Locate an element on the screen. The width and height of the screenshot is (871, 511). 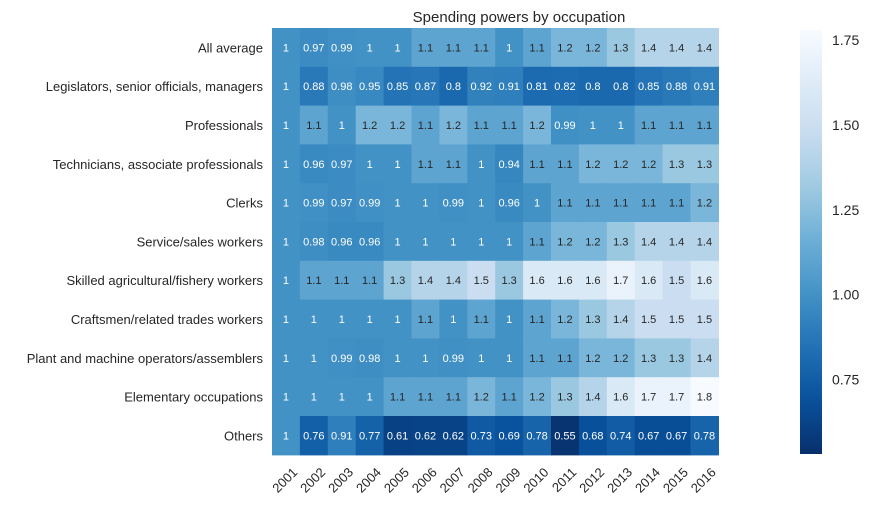
column-label: 2003 is located at coordinates (340, 480).